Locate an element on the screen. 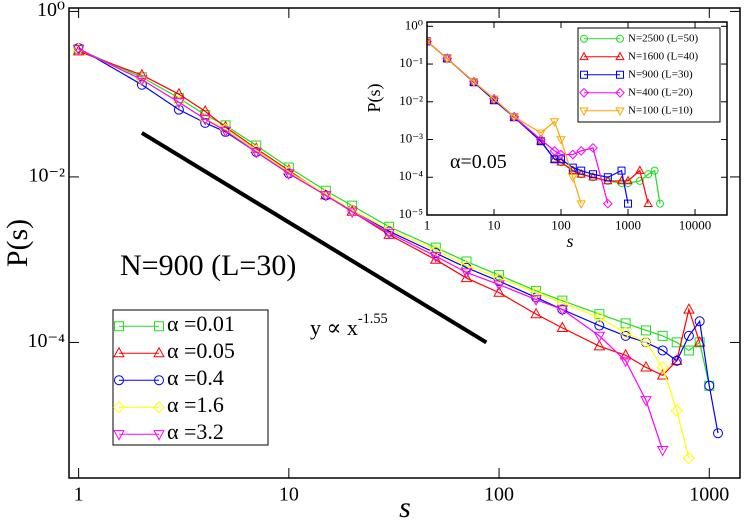 The height and width of the screenshot is (523, 747). legend-box is located at coordinates (190, 377).